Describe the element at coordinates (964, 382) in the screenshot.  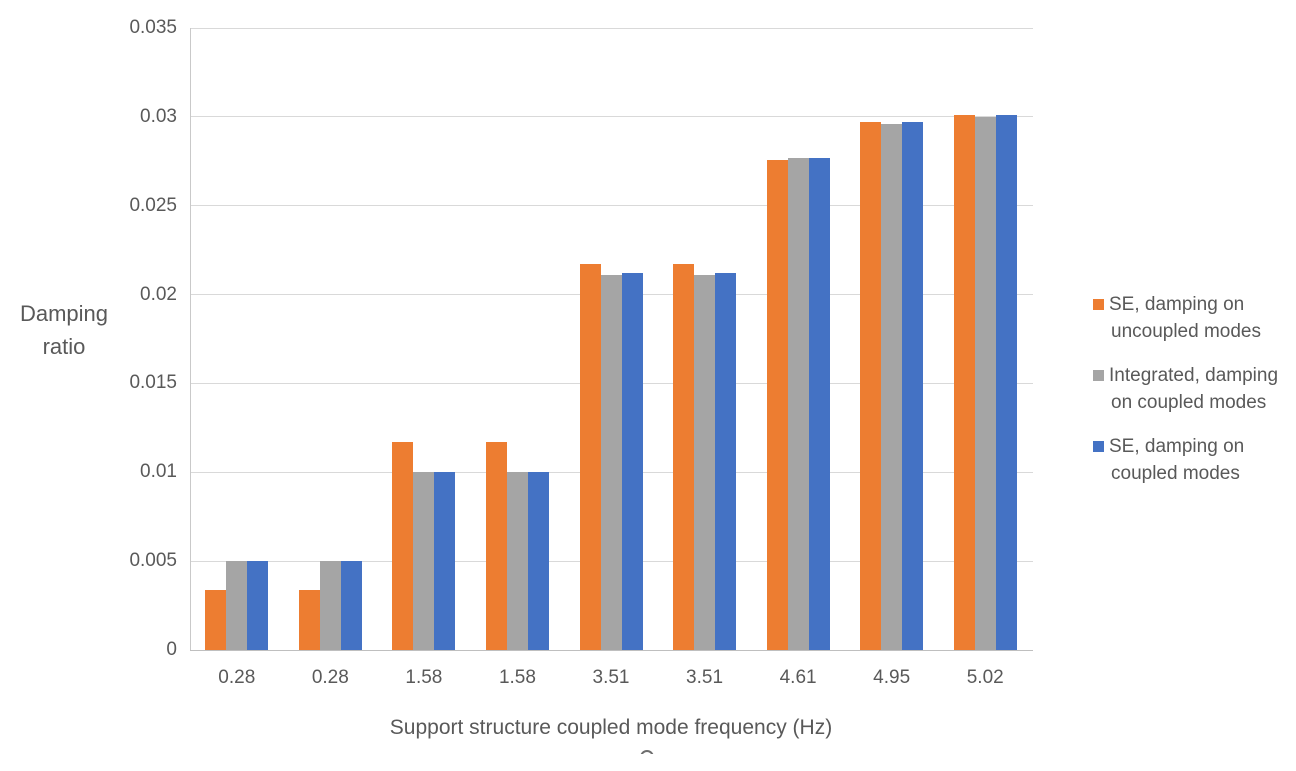
I see `bar-series1-cat9` at that location.